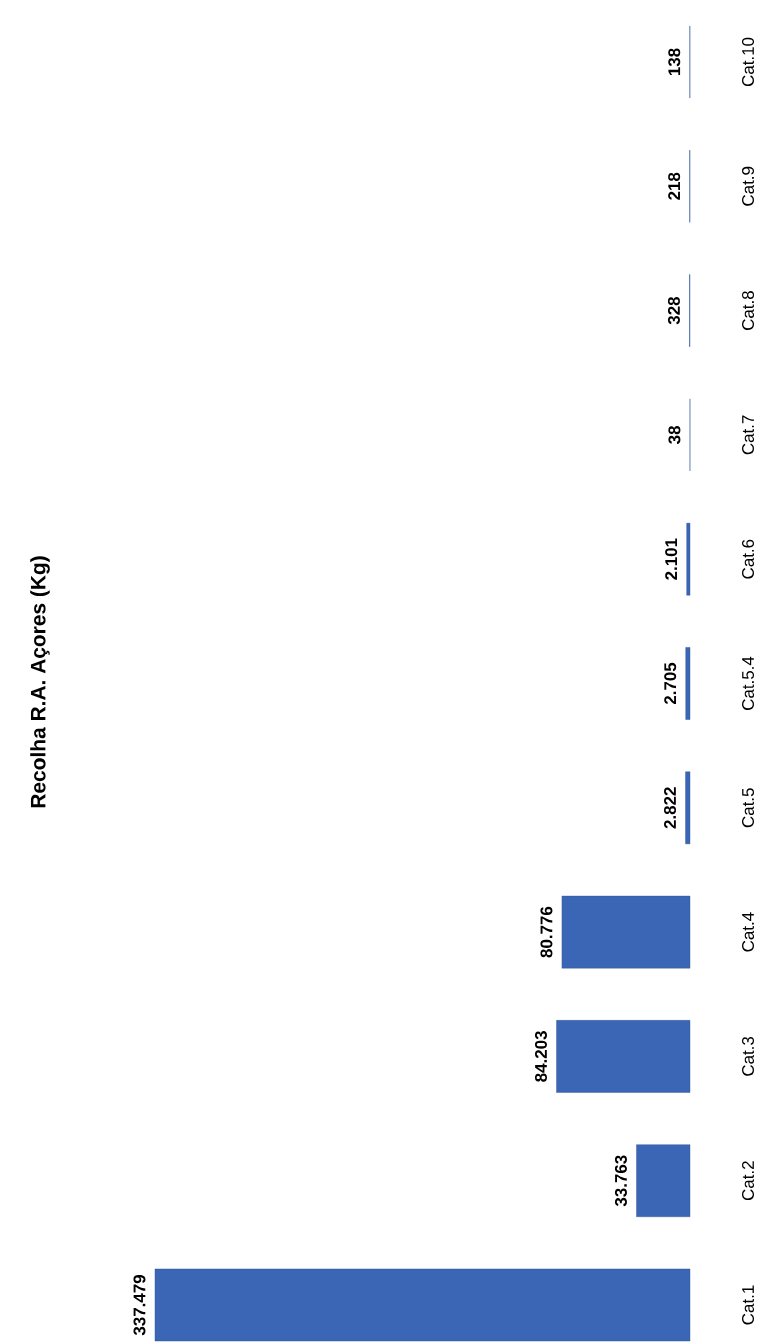 The height and width of the screenshot is (1344, 762). What do you see at coordinates (670, 683) in the screenshot?
I see `data-label: 2.705` at bounding box center [670, 683].